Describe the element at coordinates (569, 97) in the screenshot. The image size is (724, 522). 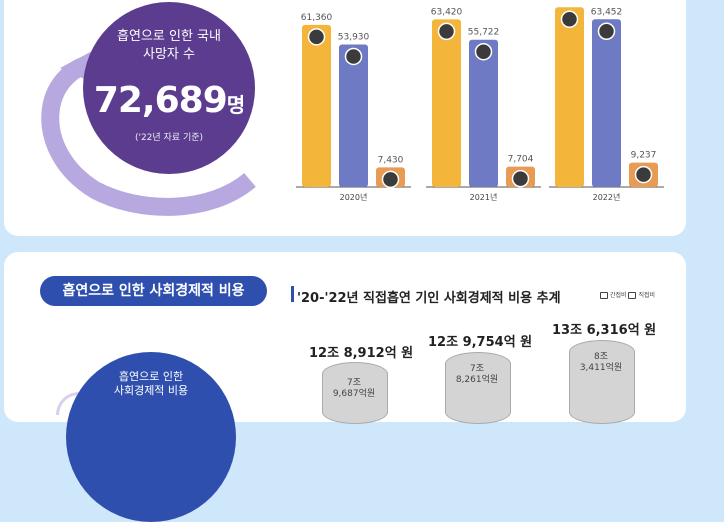
I see `bar-2022년-s0` at that location.